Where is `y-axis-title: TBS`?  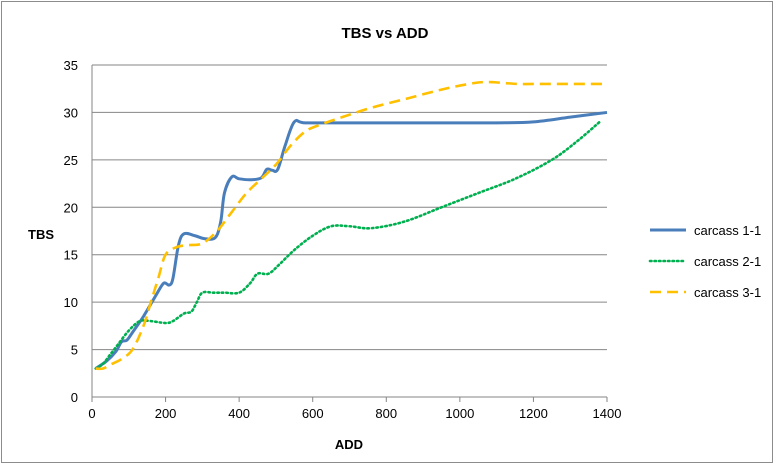 y-axis-title: TBS is located at coordinates (41, 234).